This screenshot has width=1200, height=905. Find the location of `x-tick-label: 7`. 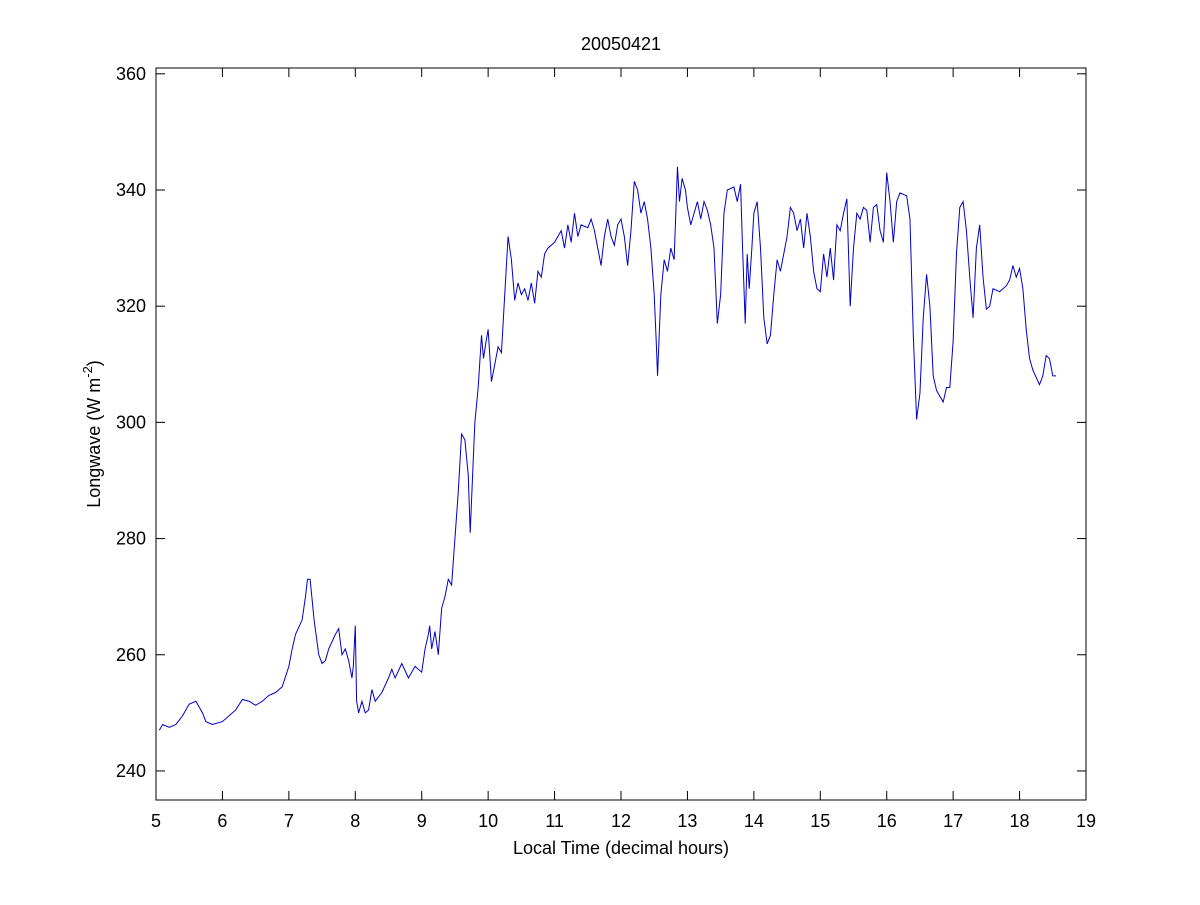

x-tick-label: 7 is located at coordinates (289, 821).